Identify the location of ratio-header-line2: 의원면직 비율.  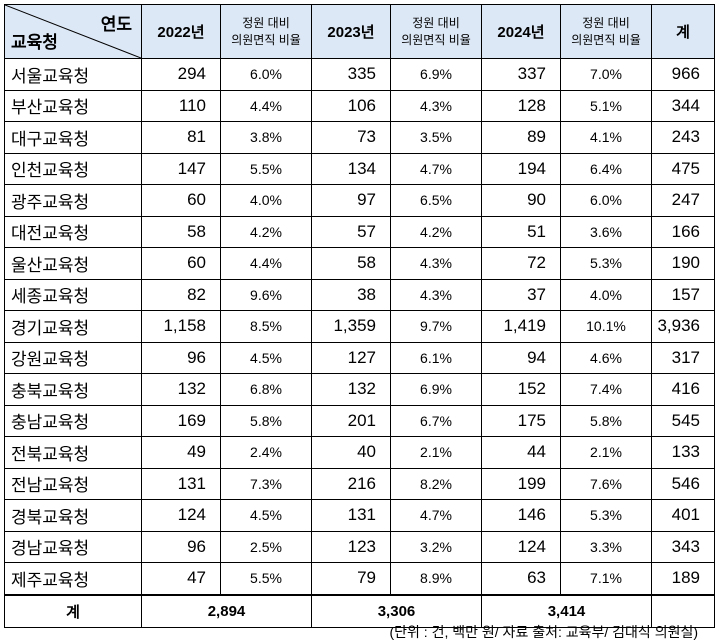
(606, 39).